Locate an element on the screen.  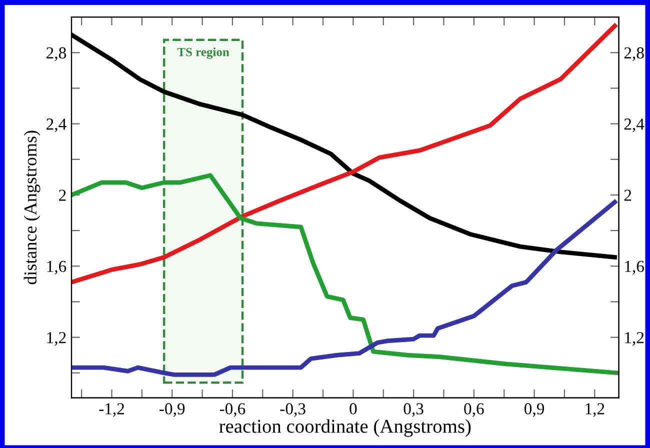
y-tick-label: 2,4 is located at coordinates (56, 125).